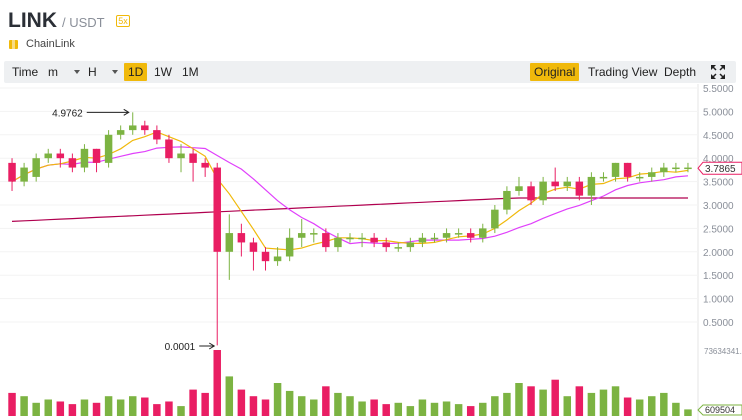  What do you see at coordinates (13, 44) in the screenshot?
I see `coin-icon` at bounding box center [13, 44].